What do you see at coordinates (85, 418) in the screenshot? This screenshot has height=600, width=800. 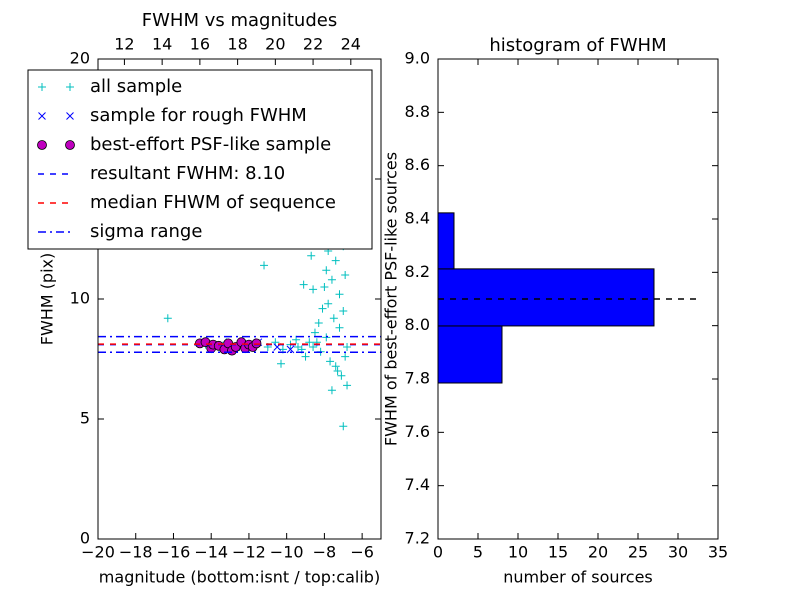 I see `y-tick-label: 5` at bounding box center [85, 418].